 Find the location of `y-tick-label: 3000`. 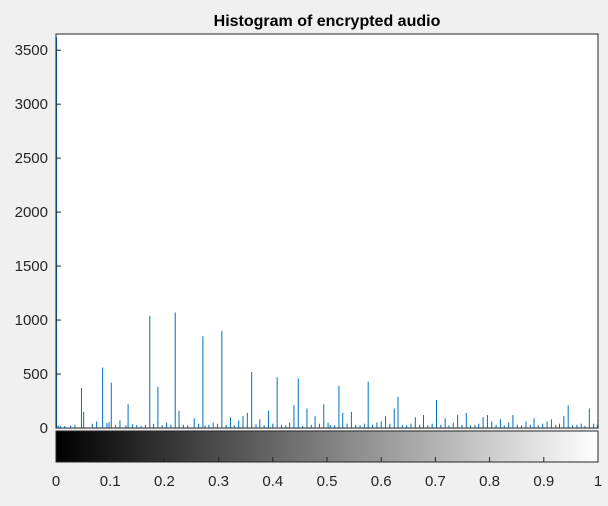

y-tick-label: 3000 is located at coordinates (31, 104).